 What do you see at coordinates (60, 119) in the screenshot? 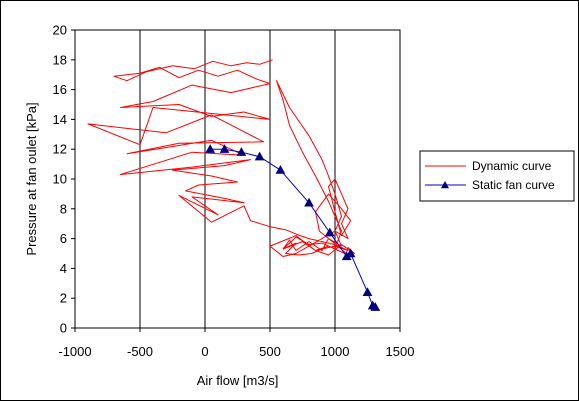
I see `y-tick-label: 14` at bounding box center [60, 119].